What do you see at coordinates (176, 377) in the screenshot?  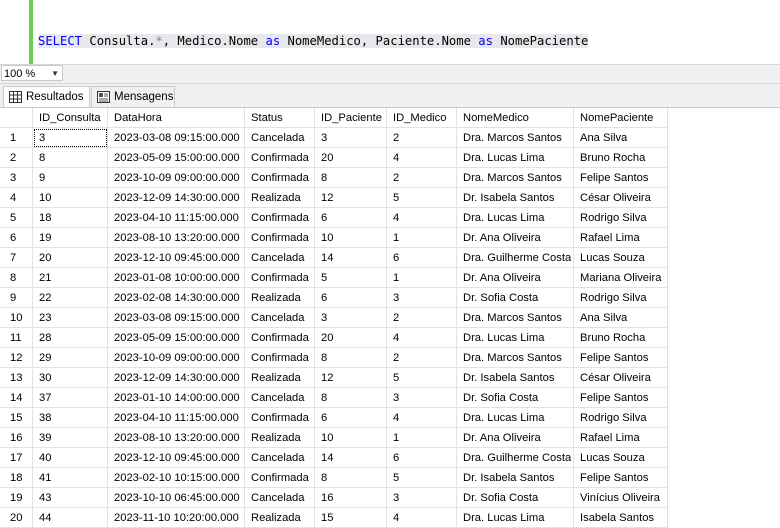 I see `table-cell: 2023-12-09 14:30:00.000` at bounding box center [176, 377].